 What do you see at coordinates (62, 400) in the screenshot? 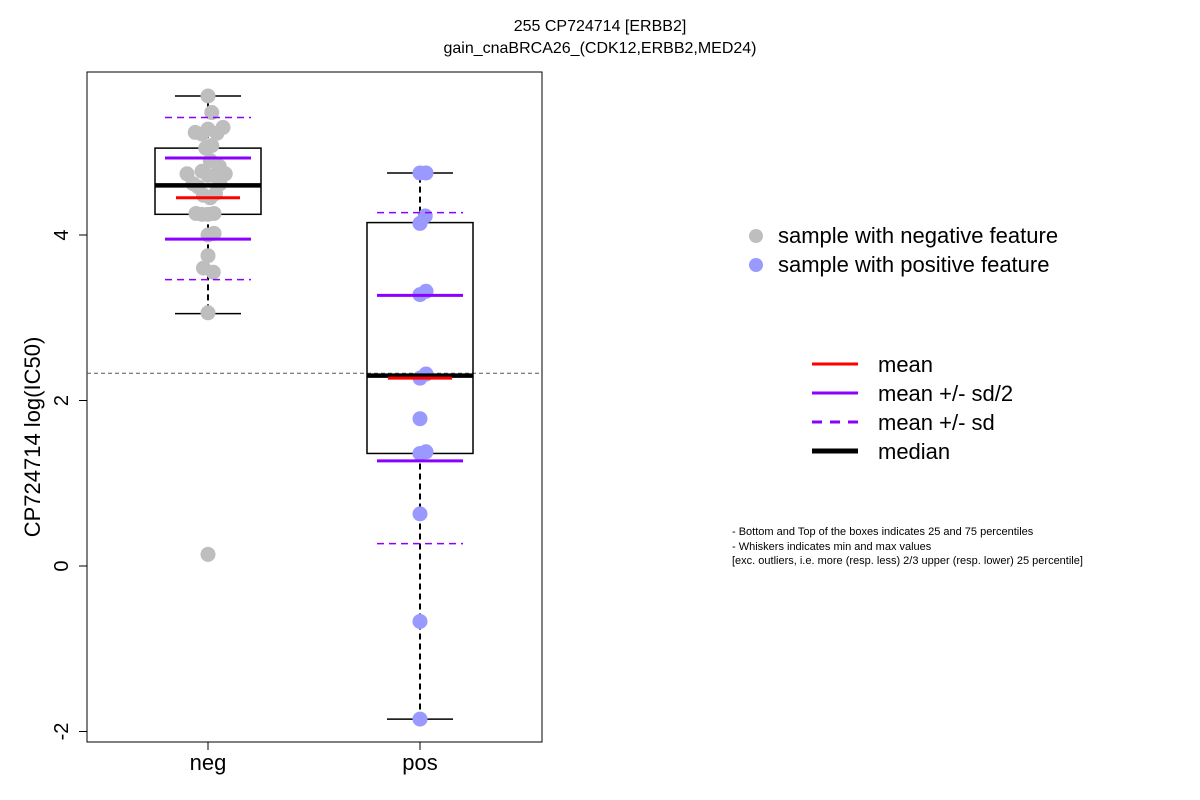
I see `y-tick-label: 2` at bounding box center [62, 400].